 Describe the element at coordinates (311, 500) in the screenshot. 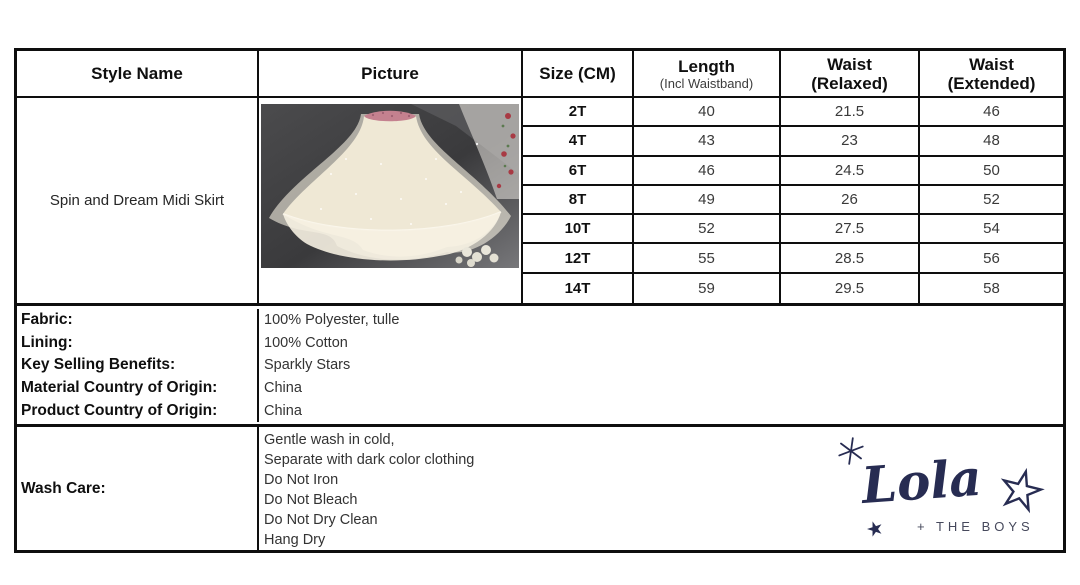

I see `wash-line-3: Do Not Bleach` at that location.